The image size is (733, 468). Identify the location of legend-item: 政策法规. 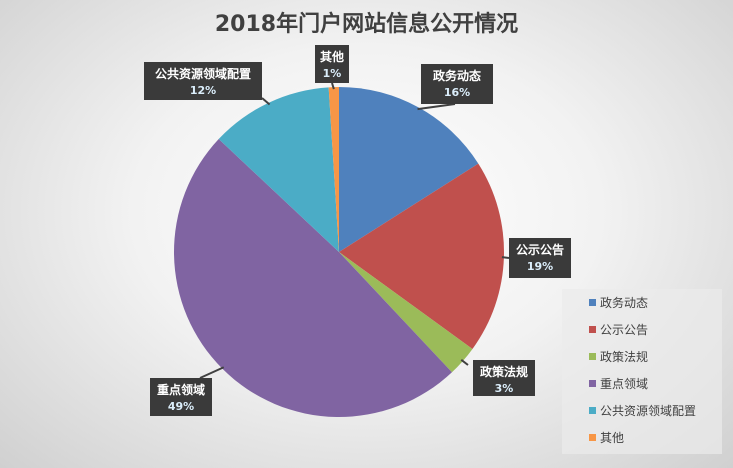
(618, 356).